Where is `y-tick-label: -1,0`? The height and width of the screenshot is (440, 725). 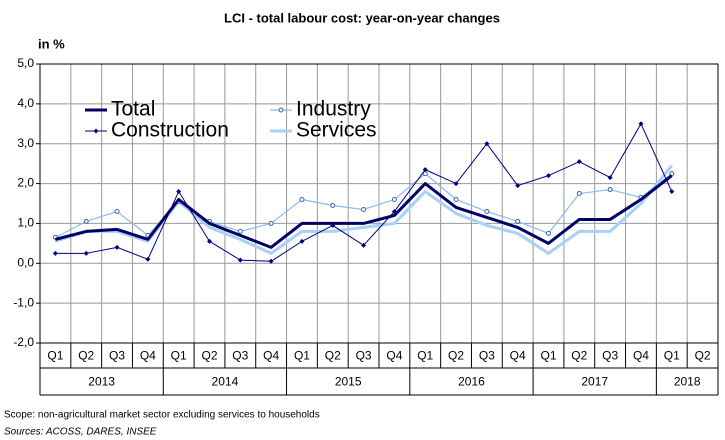
y-tick-label: -1,0 is located at coordinates (23, 302).